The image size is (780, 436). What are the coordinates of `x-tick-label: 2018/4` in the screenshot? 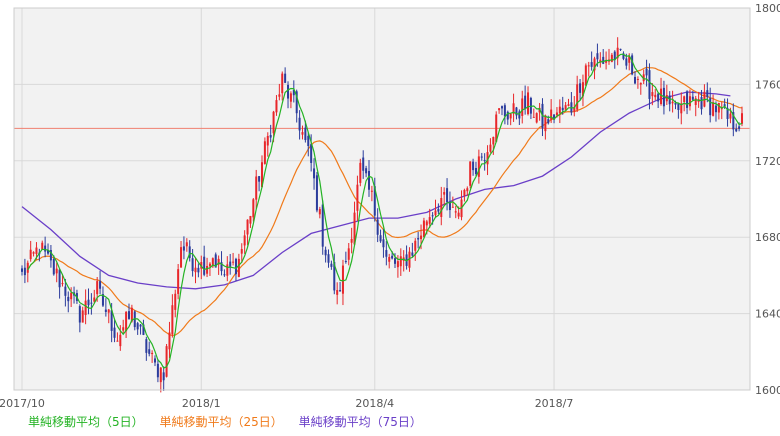 It's located at (374, 403).